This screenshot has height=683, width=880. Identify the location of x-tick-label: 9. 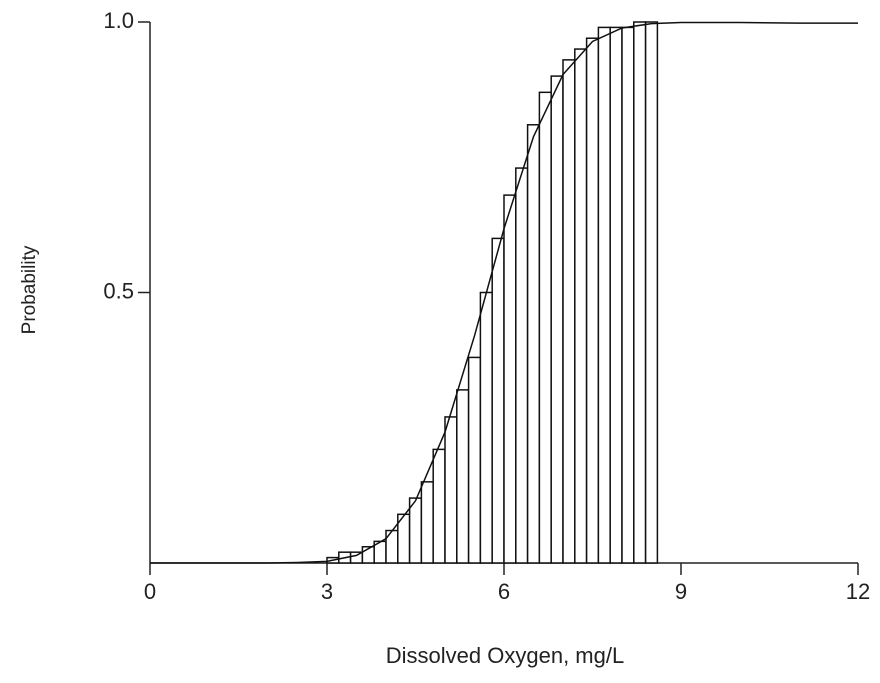
(681, 591).